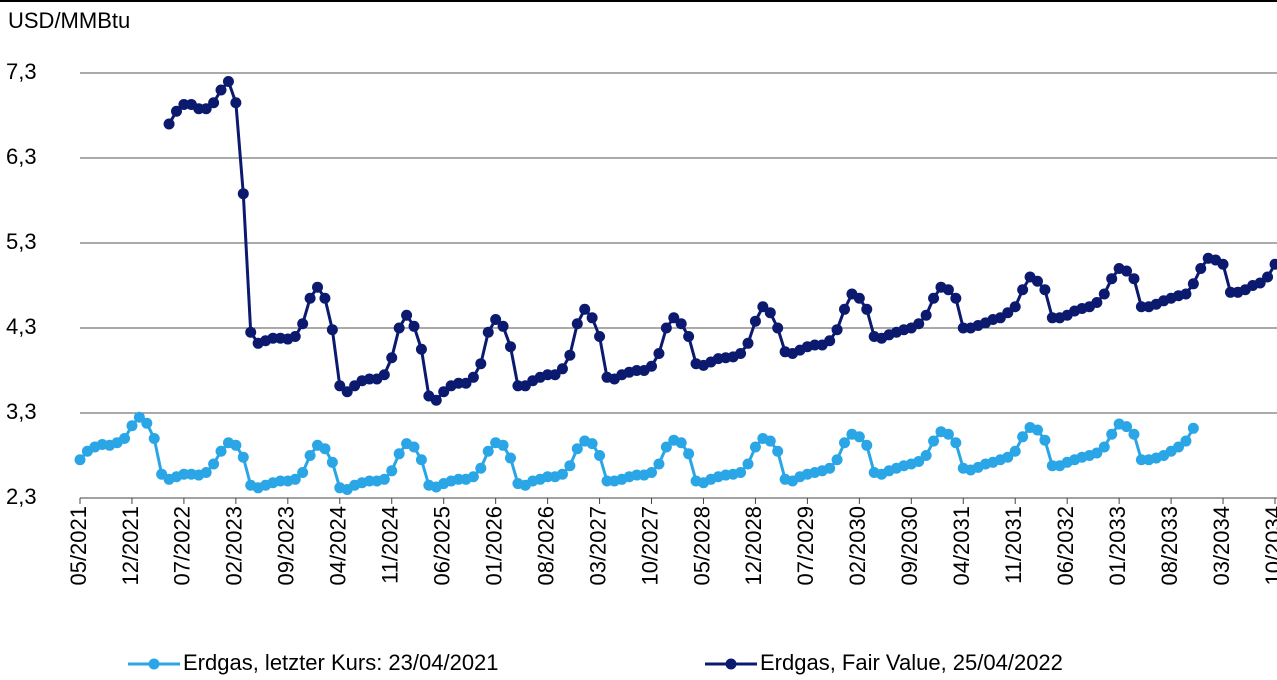 The image size is (1277, 680). I want to click on x-tick-label: 11/2031, so click(1013, 545).